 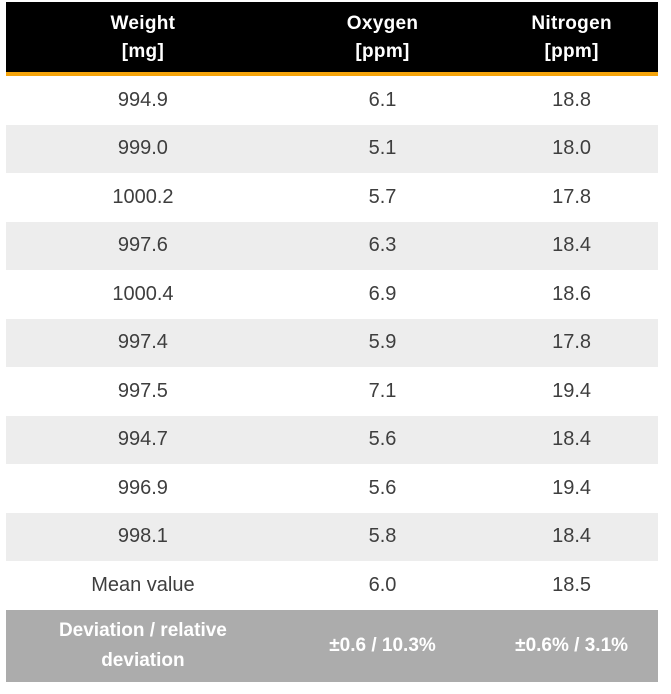 I want to click on table-row: 1000.2 5.7 17.8, so click(x=332, y=197).